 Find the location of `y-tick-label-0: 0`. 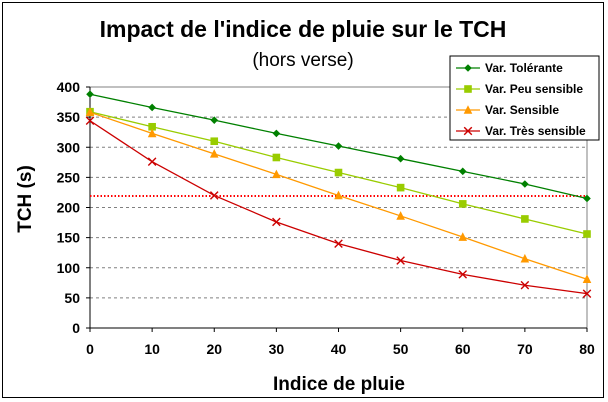

y-tick-label-0: 0 is located at coordinates (76, 328).